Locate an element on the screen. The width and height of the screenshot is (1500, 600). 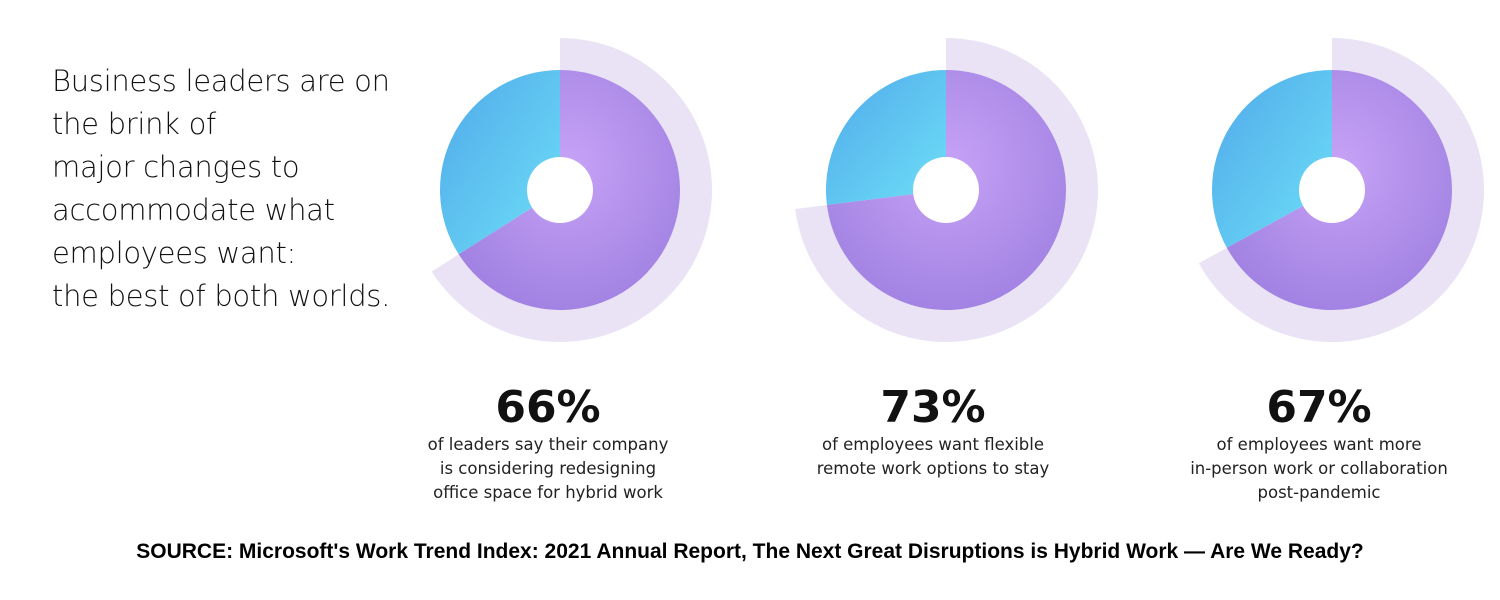
description-line: of employees want more is located at coordinates (1319, 444).